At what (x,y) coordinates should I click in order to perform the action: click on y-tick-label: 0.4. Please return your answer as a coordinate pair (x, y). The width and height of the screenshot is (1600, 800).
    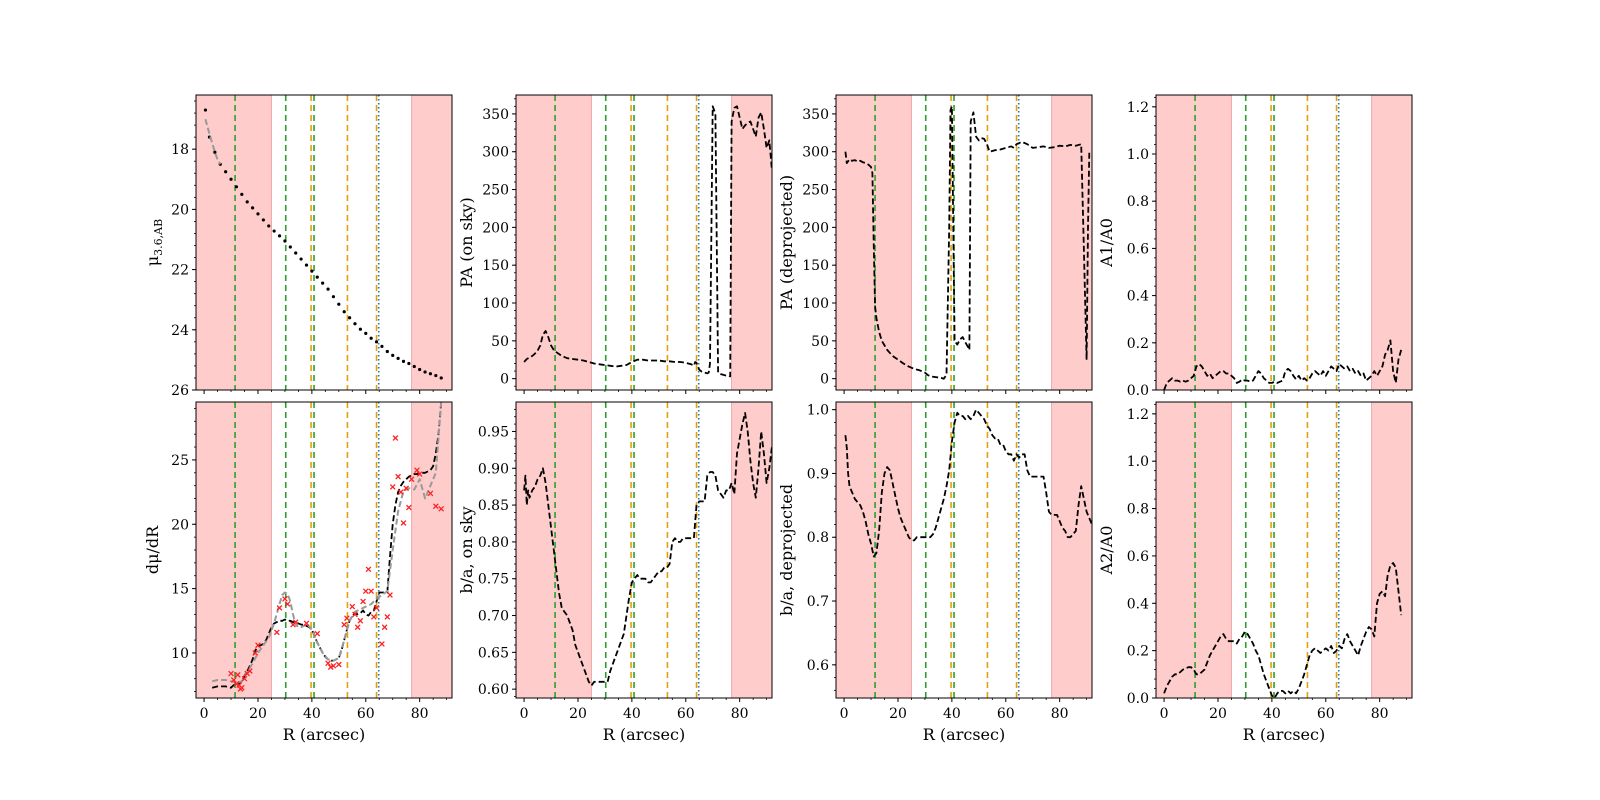
    Looking at the image, I should click on (1138, 297).